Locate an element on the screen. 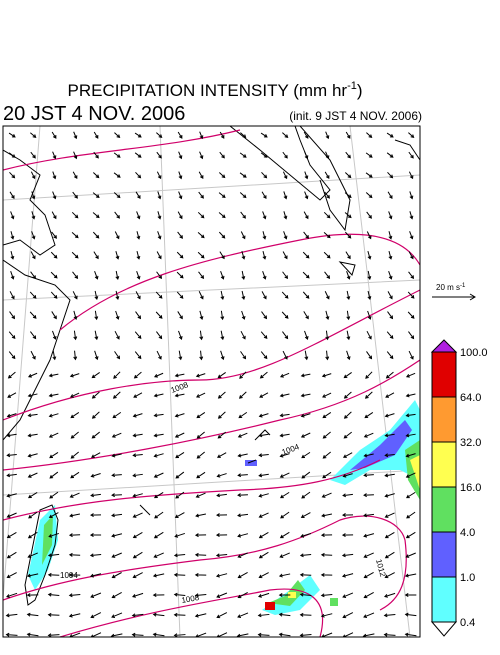 The image size is (500, 655). isobar-label: 1004 is located at coordinates (69, 575).